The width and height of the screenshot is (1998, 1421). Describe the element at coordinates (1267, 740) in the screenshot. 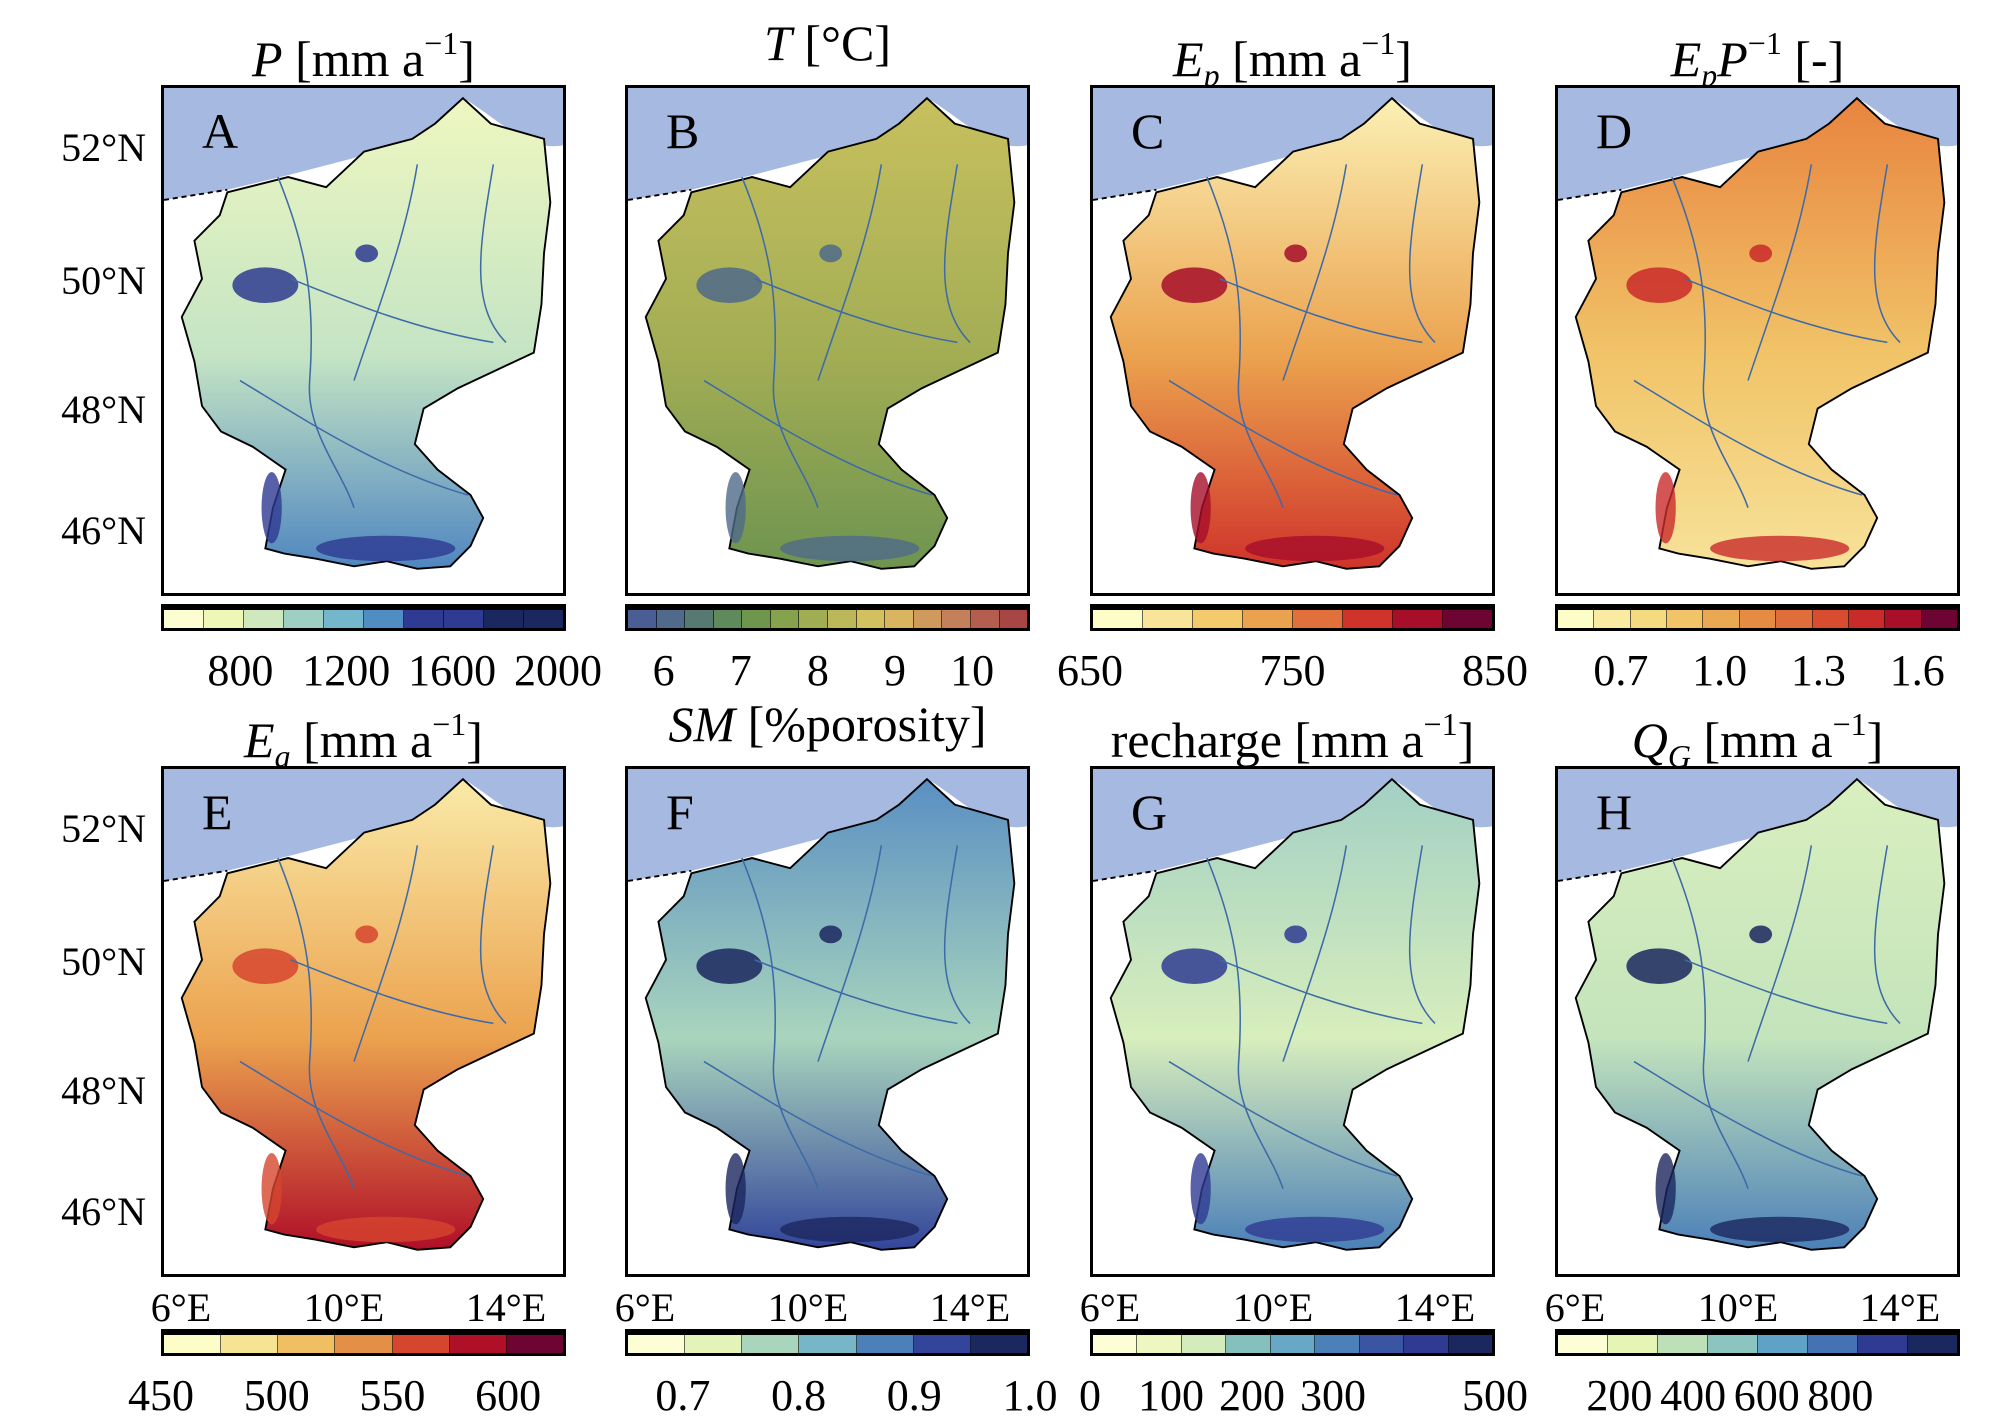

I see `title-unit: recharge [mm a` at that location.